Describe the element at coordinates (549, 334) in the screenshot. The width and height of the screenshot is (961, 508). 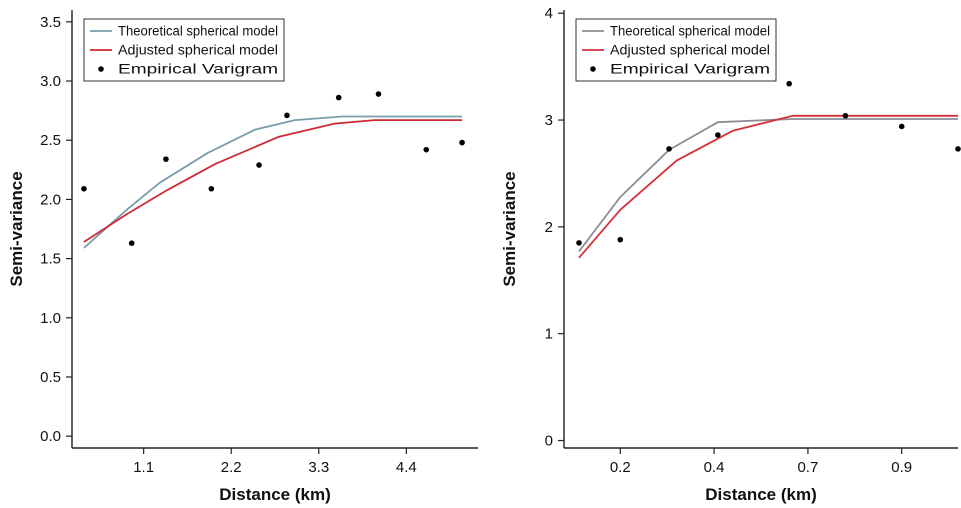
I see `y-tick-label: 1` at that location.